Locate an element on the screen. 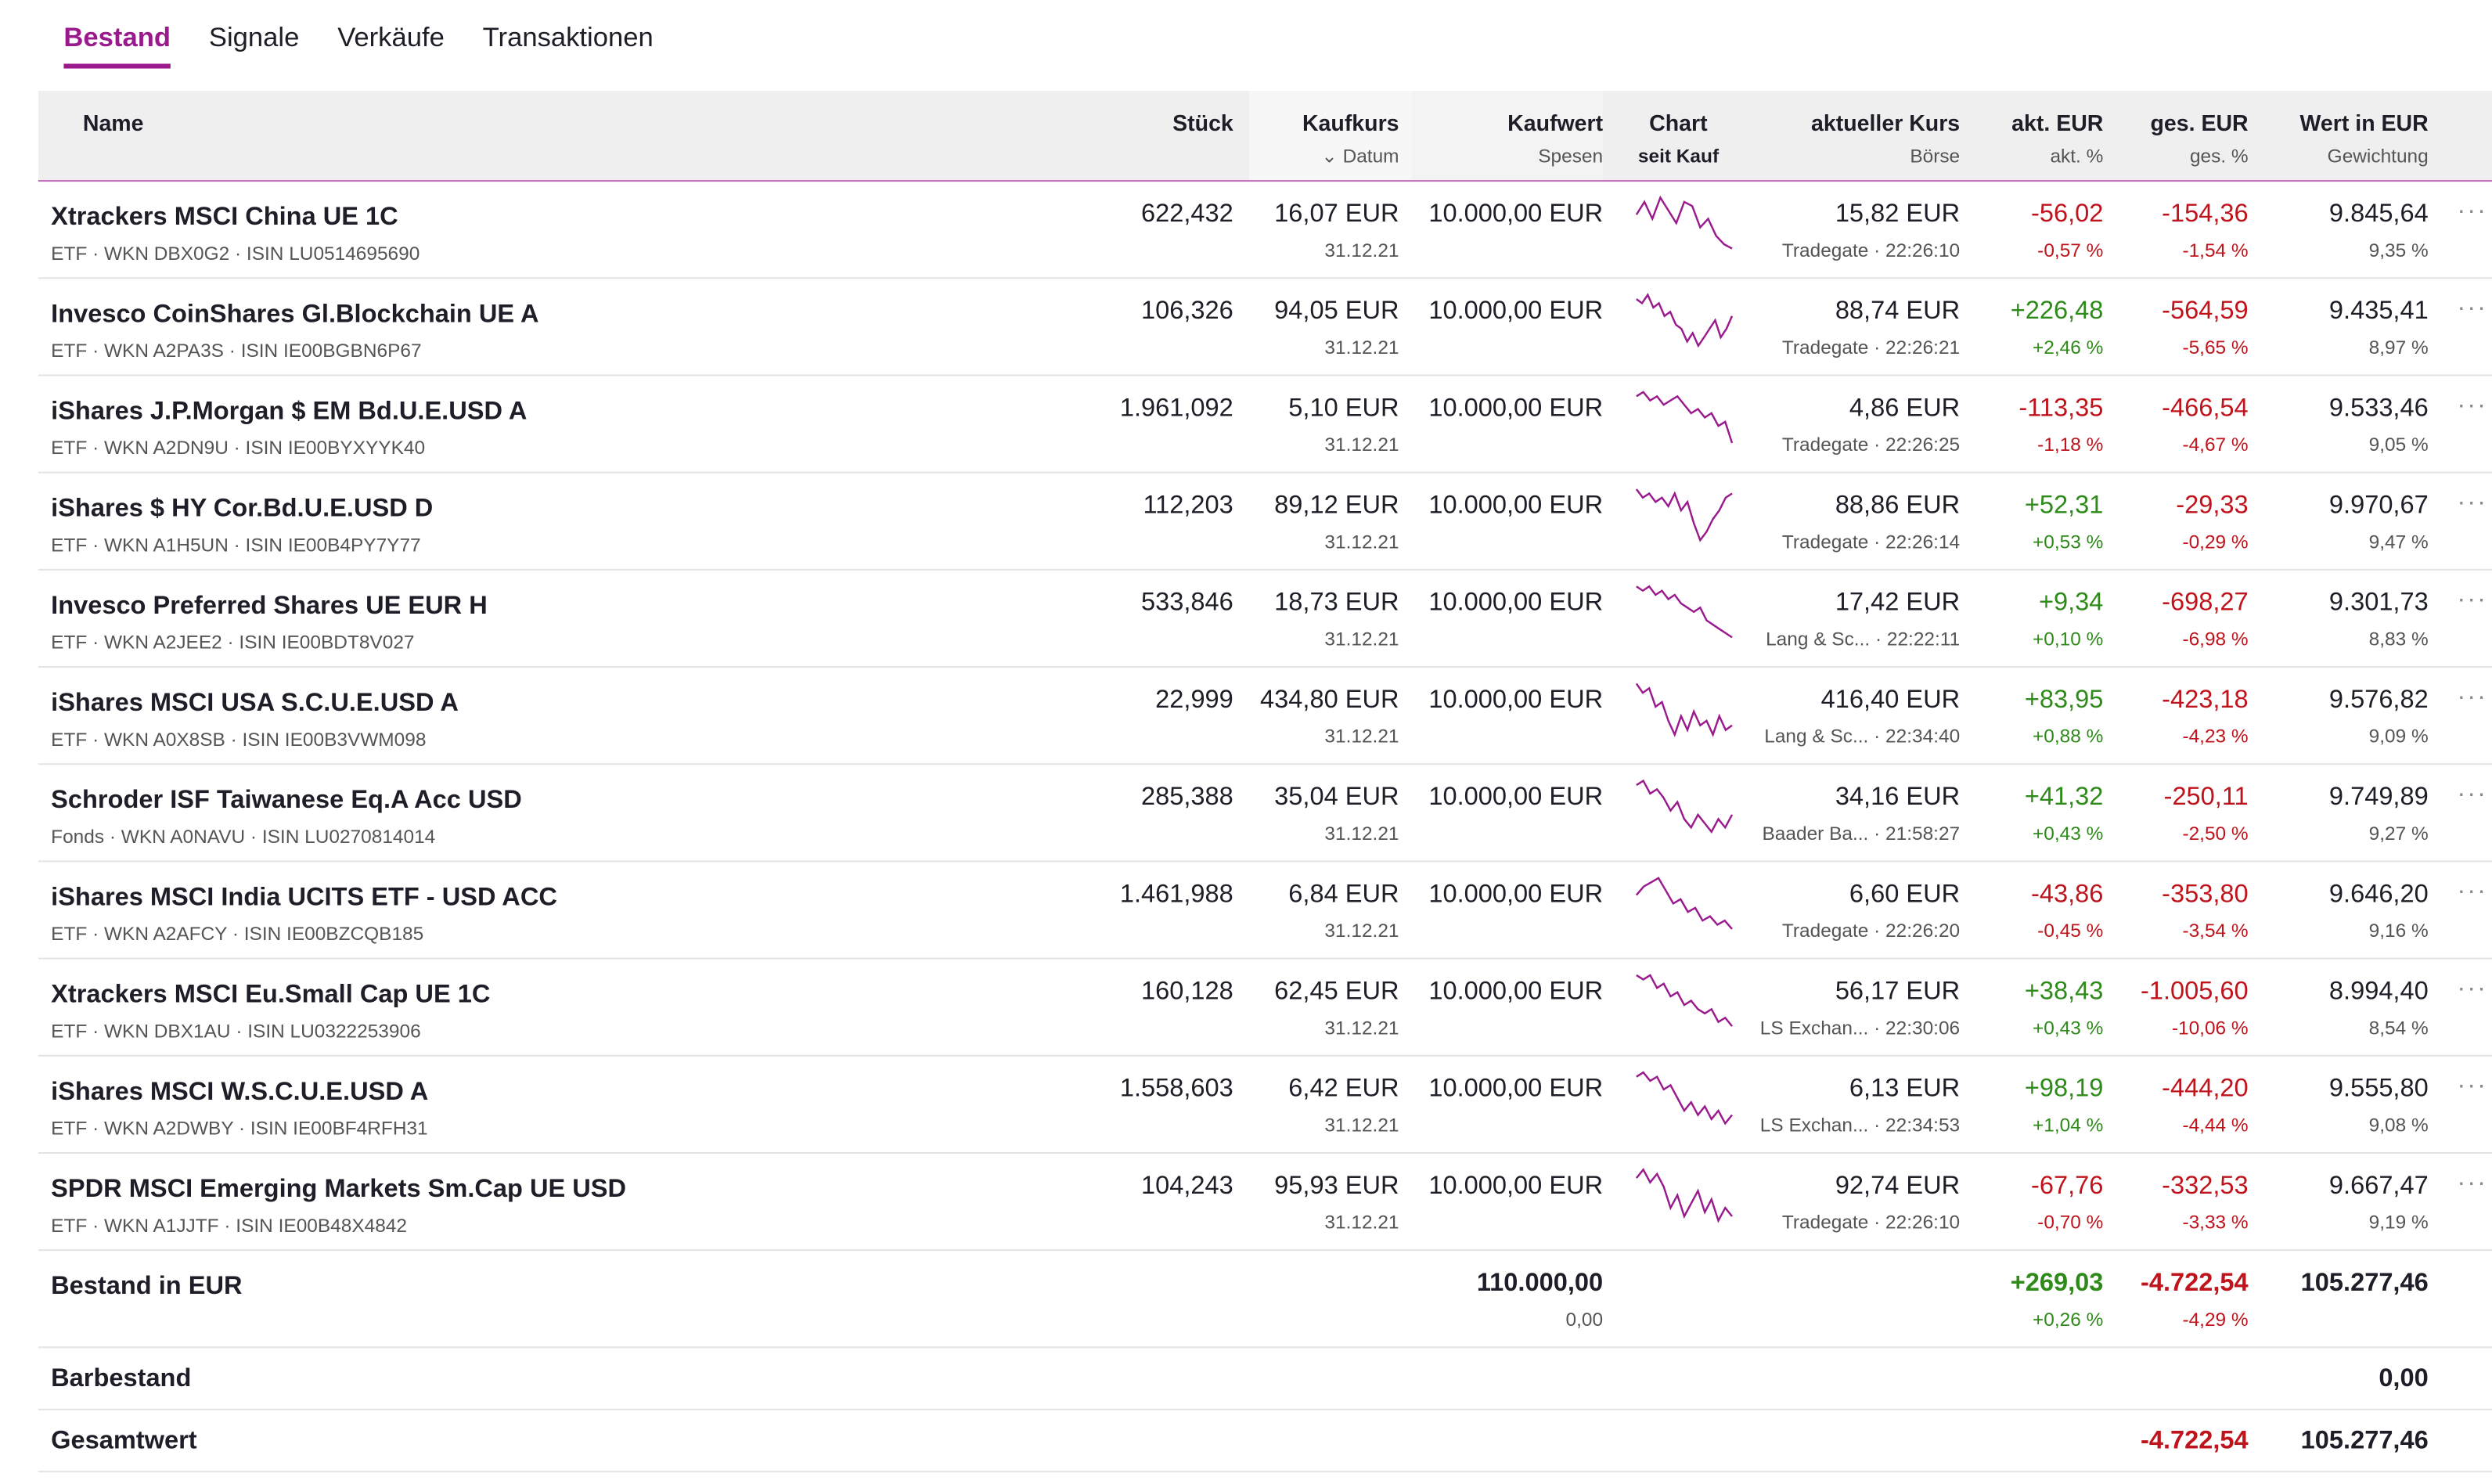  holding-name: Schroder ISF Taiwanese Eq.A Acc USD is located at coordinates (286, 801).